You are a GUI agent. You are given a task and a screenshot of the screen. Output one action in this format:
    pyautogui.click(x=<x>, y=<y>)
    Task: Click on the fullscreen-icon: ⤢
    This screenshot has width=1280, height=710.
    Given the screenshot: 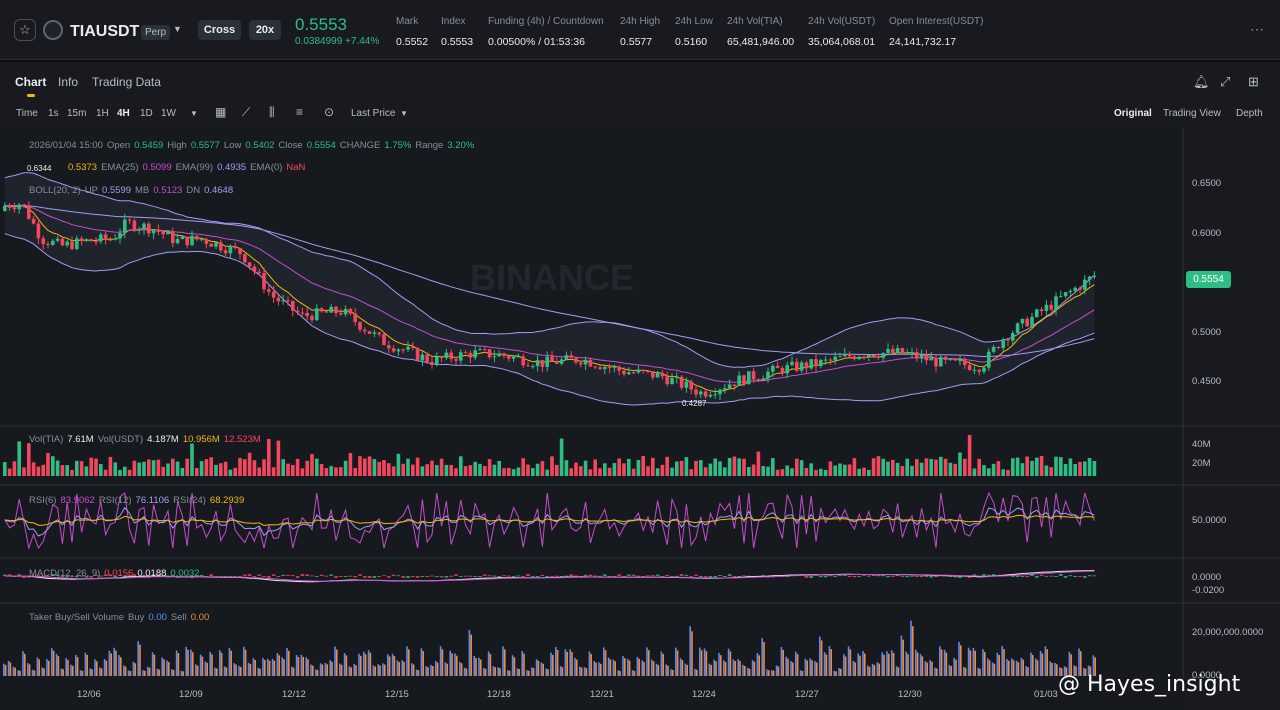 What is the action you would take?
    pyautogui.click(x=1225, y=81)
    